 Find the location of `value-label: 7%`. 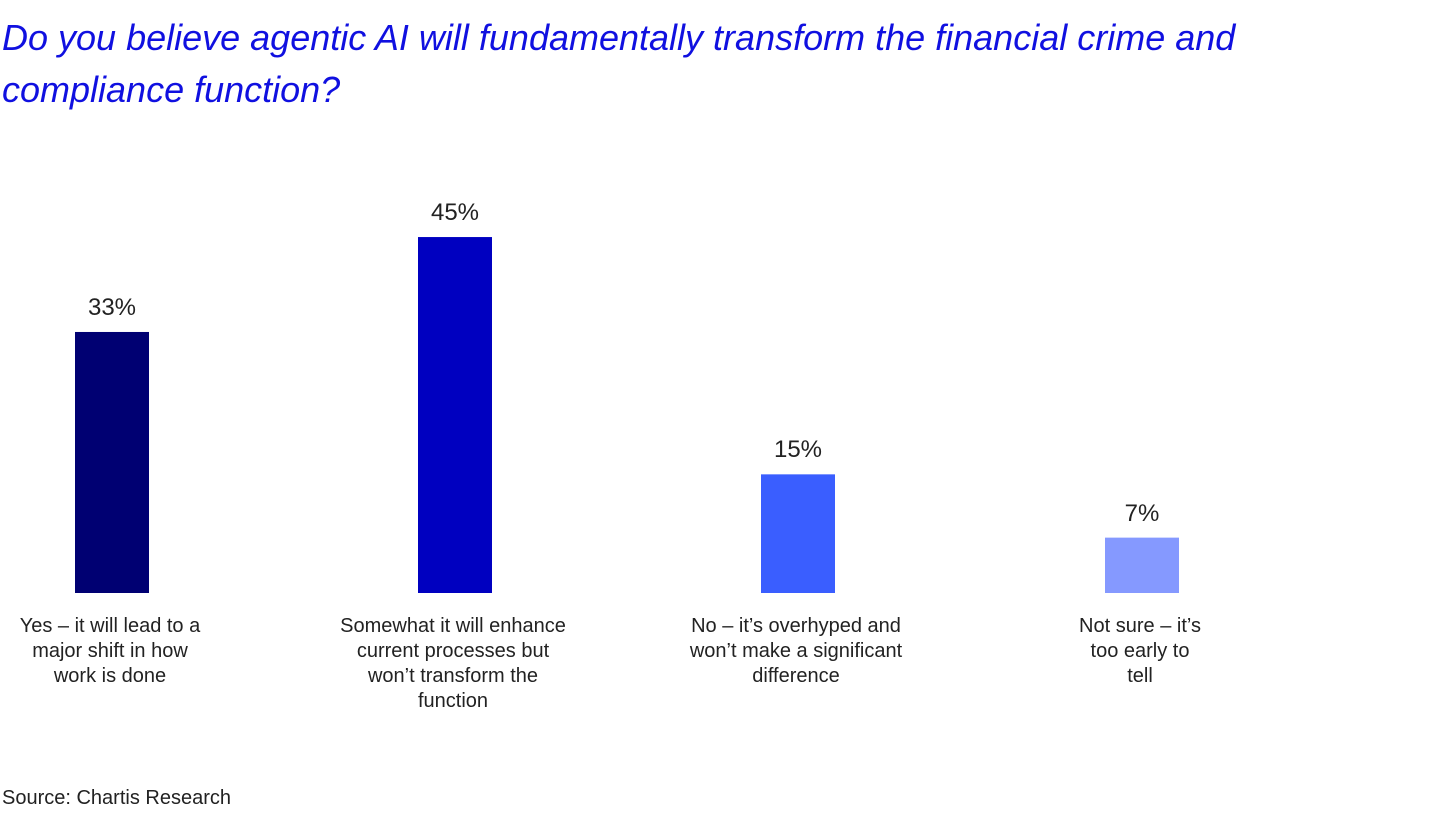

value-label: 7% is located at coordinates (1142, 513).